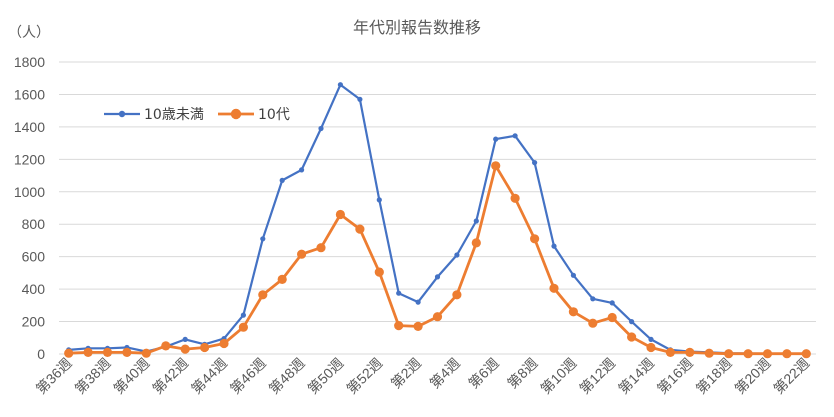 The image size is (834, 417). What do you see at coordinates (406, 373) in the screenshot?
I see `x-tick-label: 第2週` at bounding box center [406, 373].